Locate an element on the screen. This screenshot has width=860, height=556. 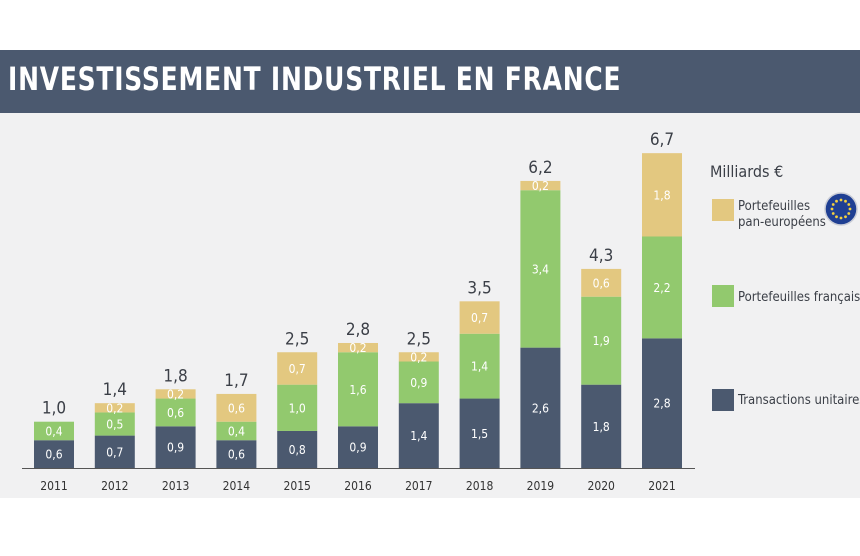
segment-label-2021-s2: 1,8 is located at coordinates (661, 195).